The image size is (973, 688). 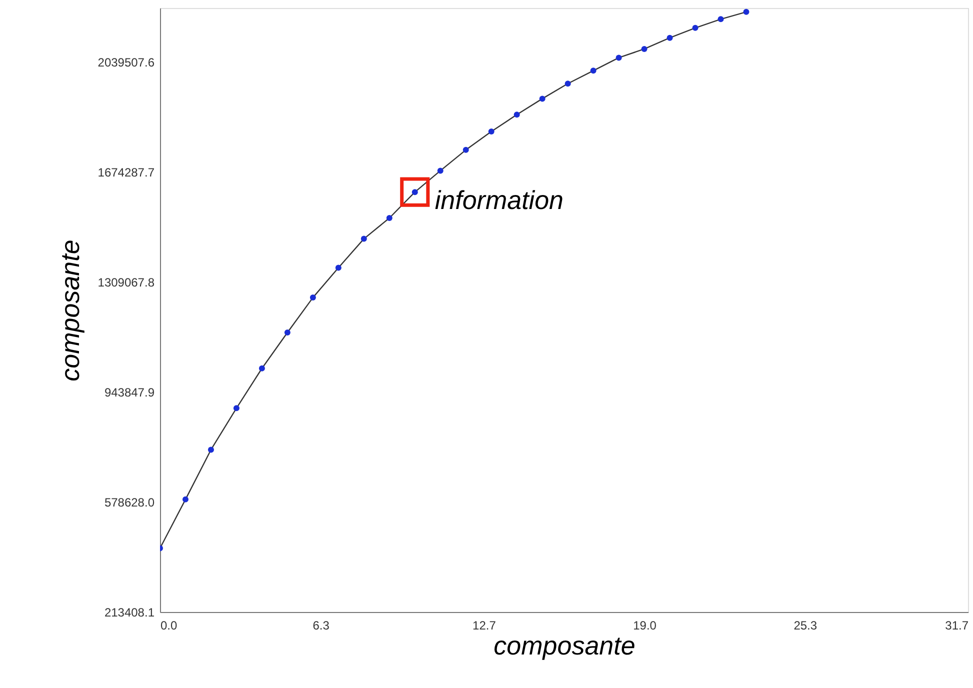 What do you see at coordinates (126, 62) in the screenshot?
I see `y-tick-label: 2039507.6` at bounding box center [126, 62].